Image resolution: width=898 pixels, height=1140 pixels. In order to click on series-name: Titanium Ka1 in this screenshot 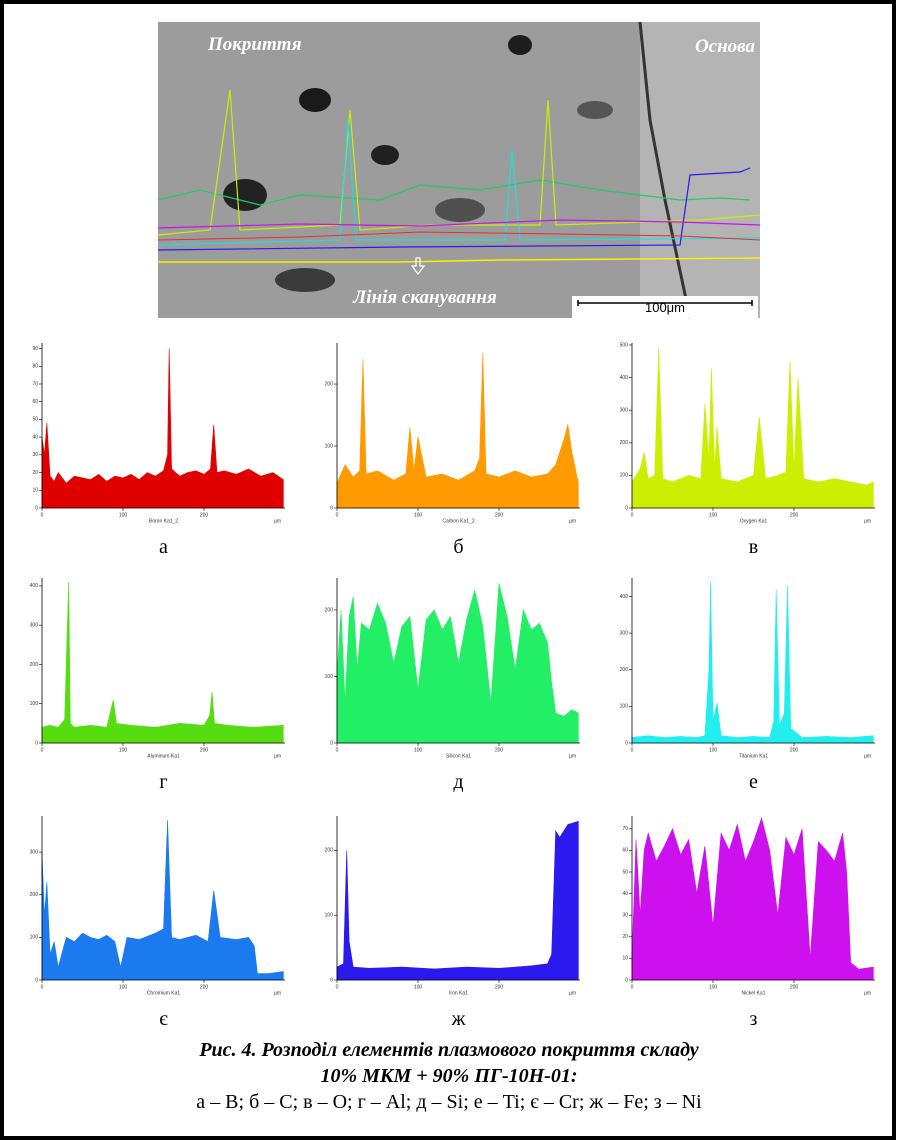, I will do `click(753, 756)`.